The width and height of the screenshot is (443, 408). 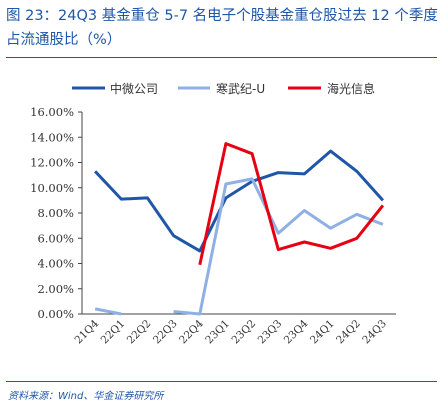 I want to click on x-tick-label: 22Q3, so click(x=165, y=332).